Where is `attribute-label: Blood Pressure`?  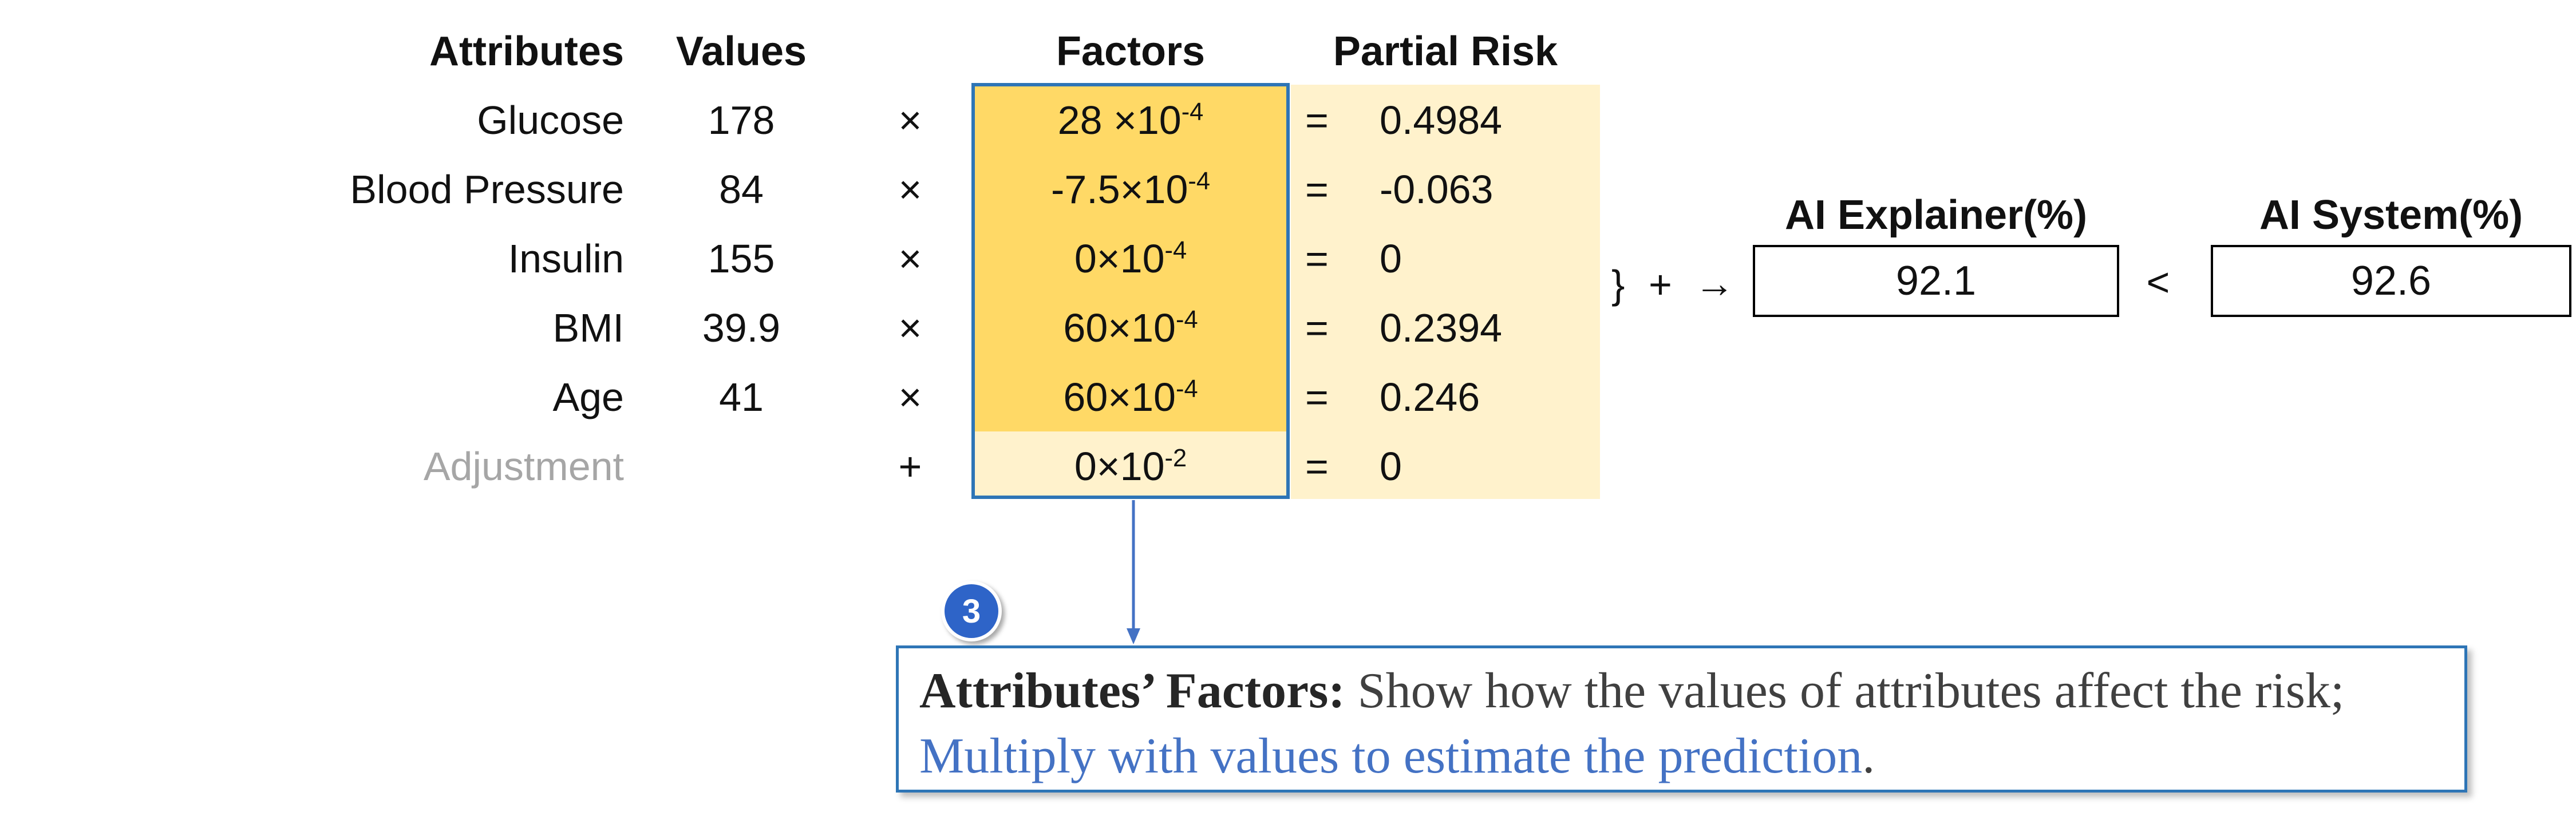 attribute-label: Blood Pressure is located at coordinates (487, 189).